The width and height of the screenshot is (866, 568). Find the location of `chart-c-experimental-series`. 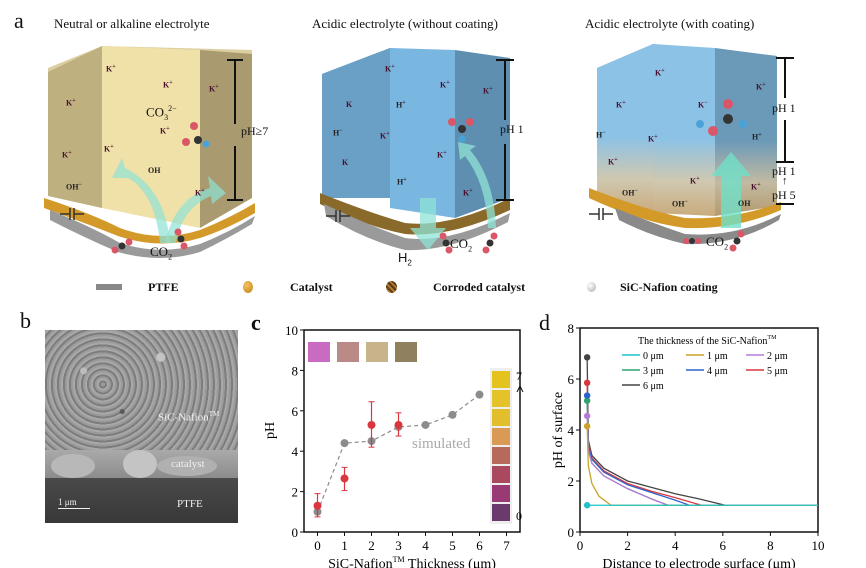

chart-c-experimental-series is located at coordinates (358, 459).